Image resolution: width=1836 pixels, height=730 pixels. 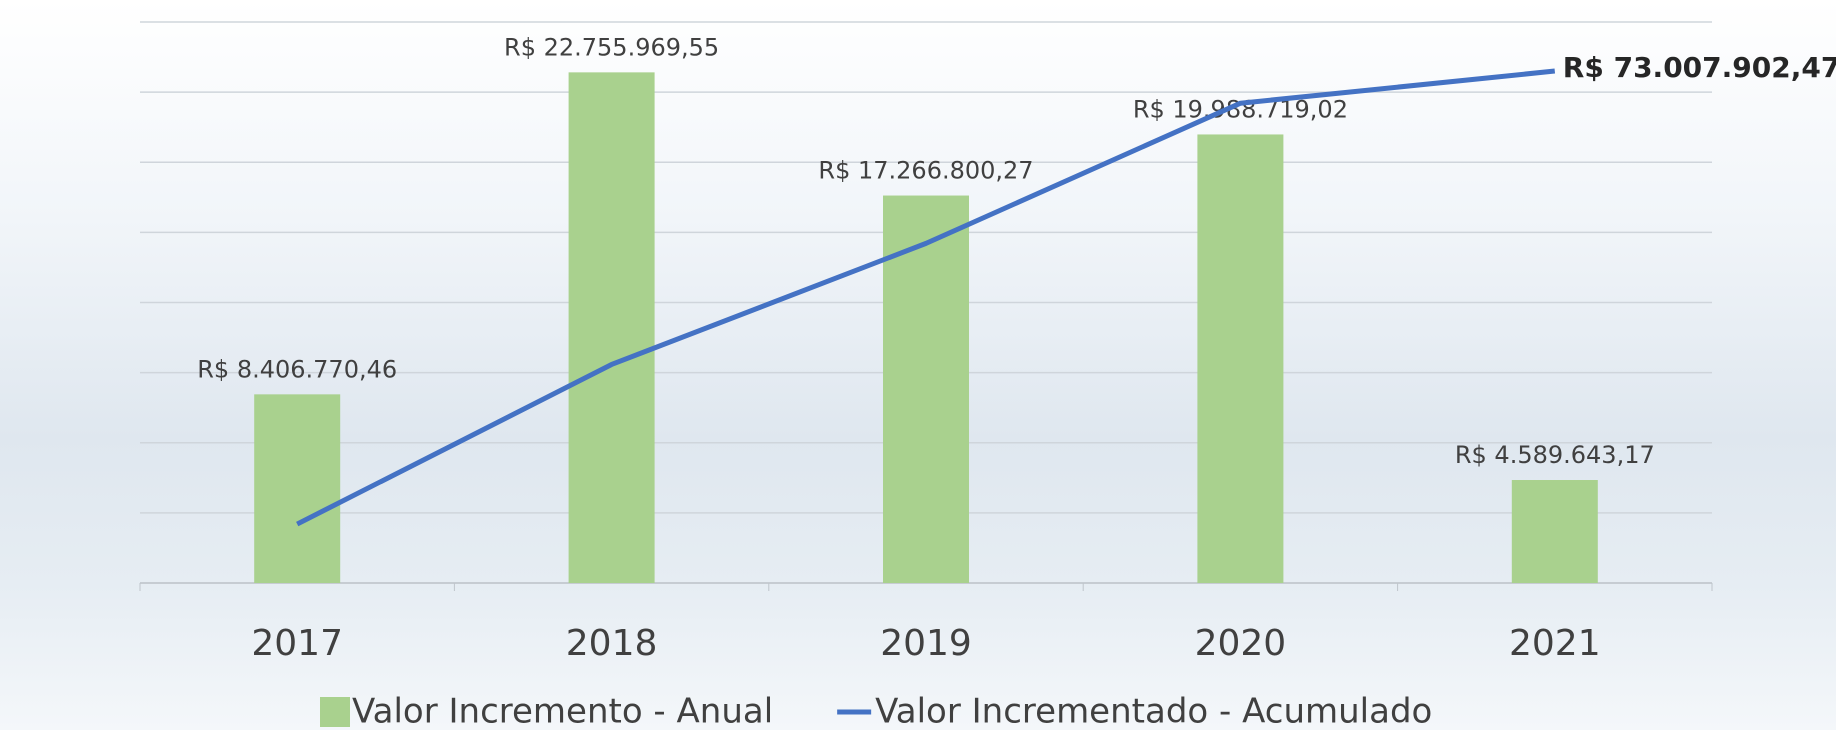 What do you see at coordinates (1555, 643) in the screenshot?
I see `x-tick-label: 2021` at bounding box center [1555, 643].